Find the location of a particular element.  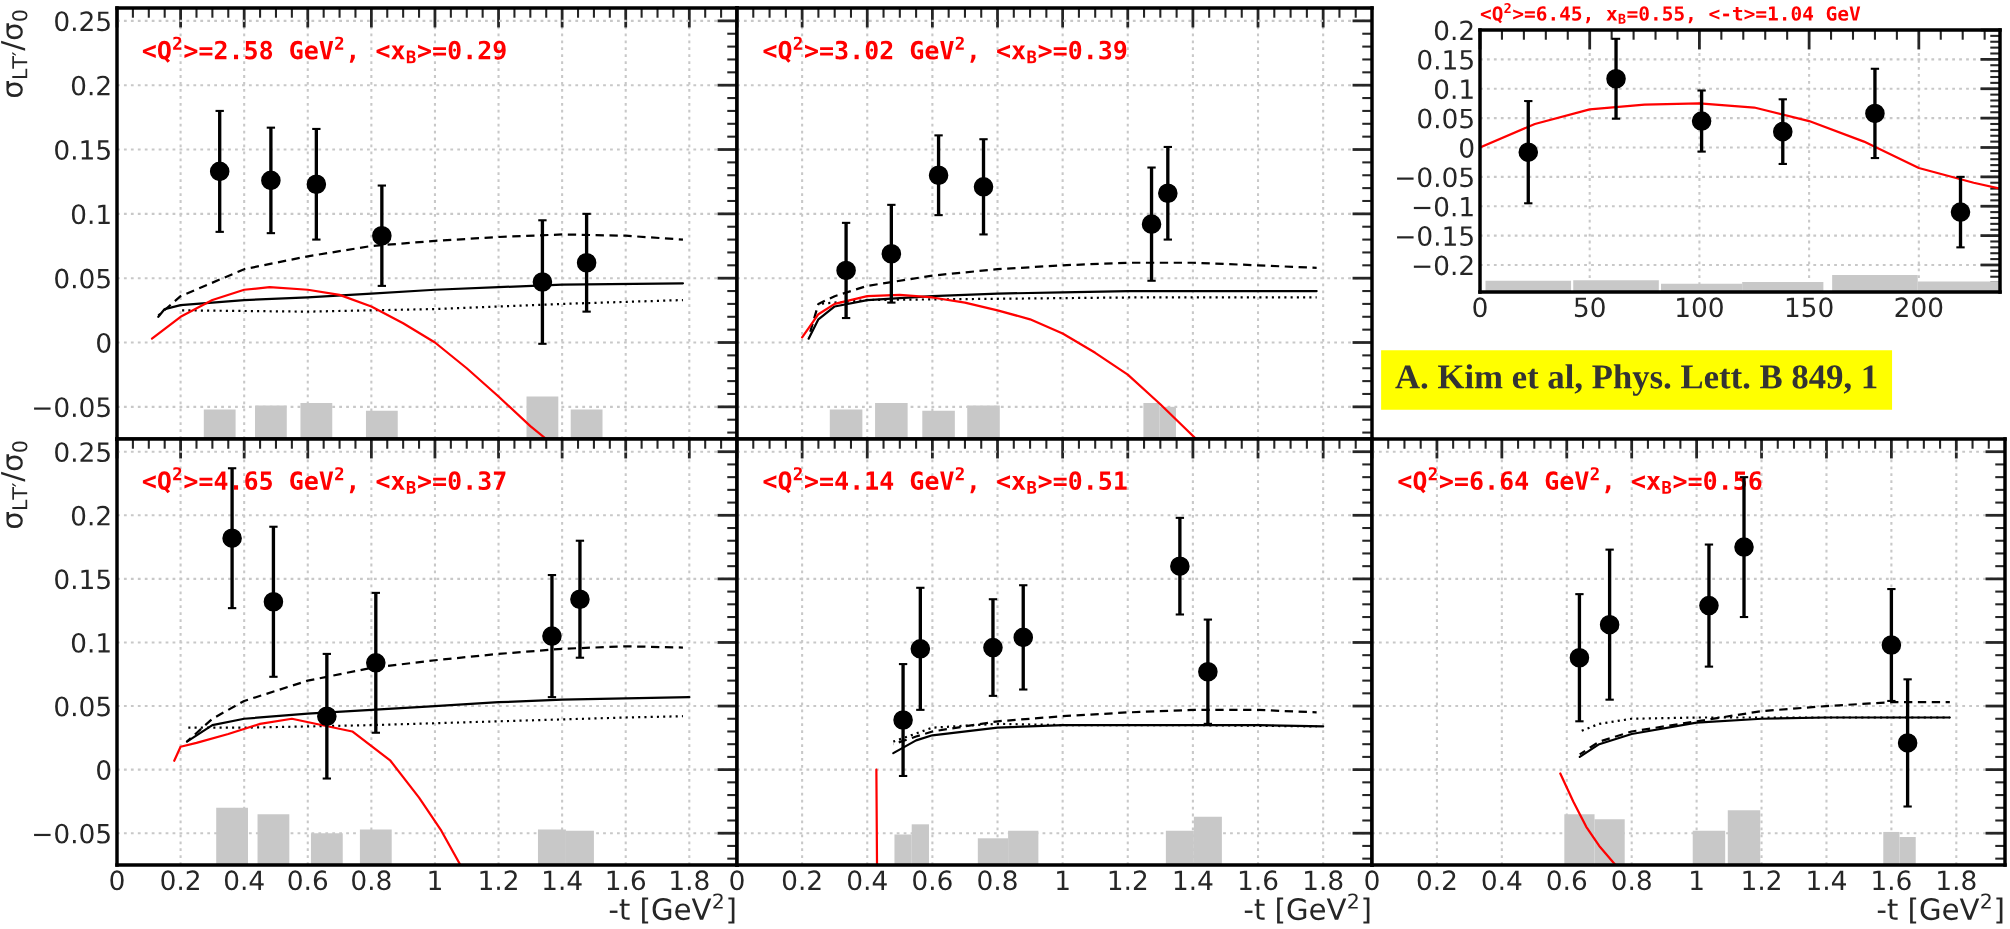

text: <Q$^{2}$>=4.14 GeV$^{2}$, <x$_{B}$>=0.51 is located at coordinates (945, 480).